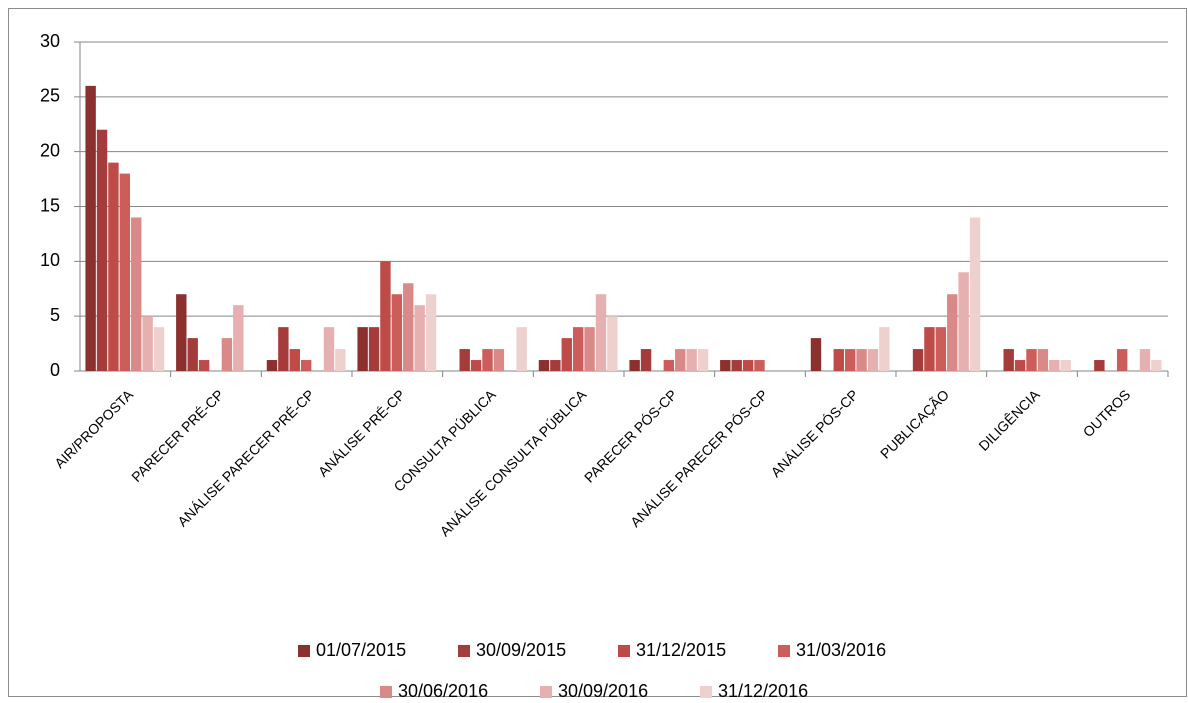  Describe the element at coordinates (603, 689) in the screenshot. I see `legend-label: 30/09/2016` at that location.